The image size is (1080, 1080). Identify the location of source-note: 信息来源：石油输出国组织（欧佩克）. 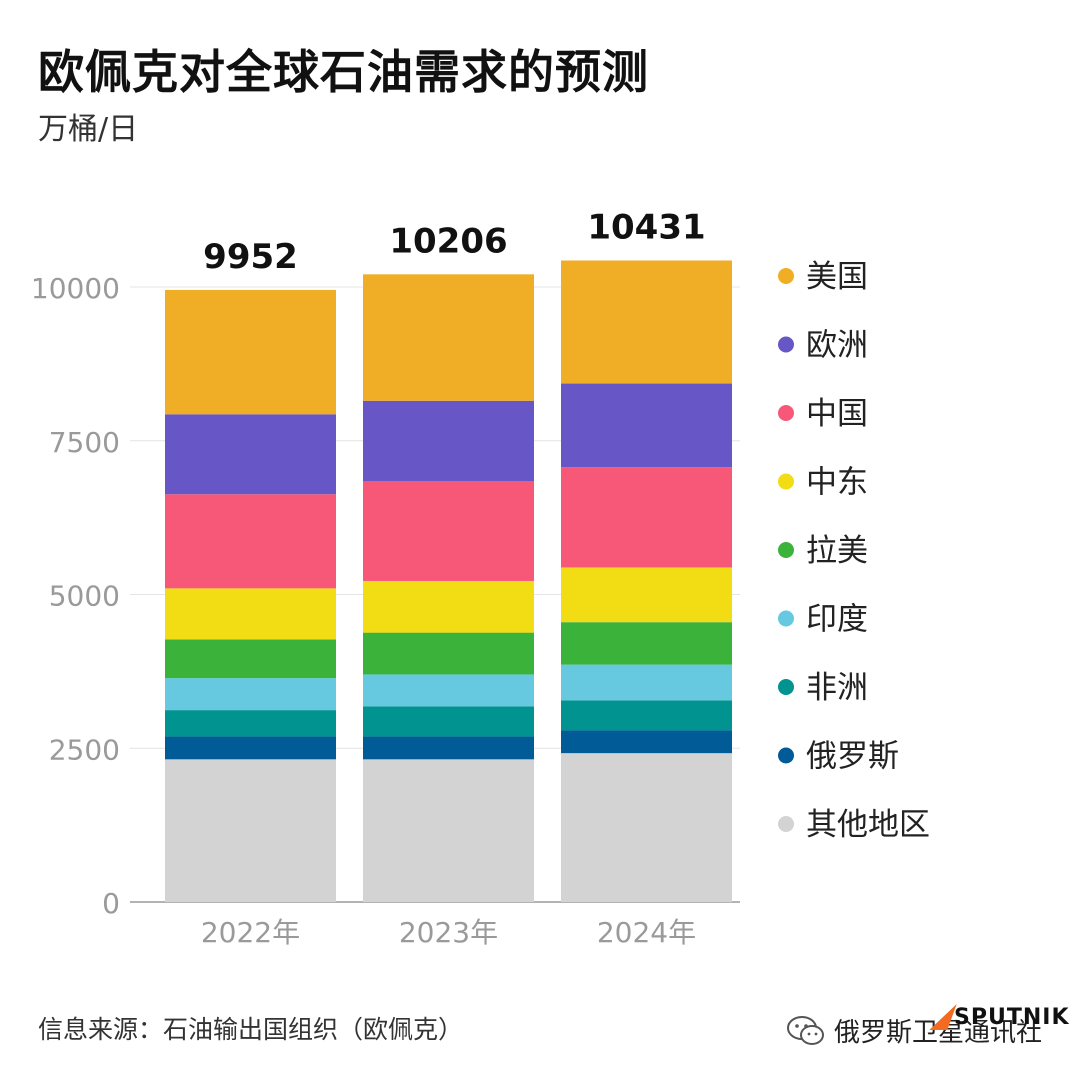
(251, 1029).